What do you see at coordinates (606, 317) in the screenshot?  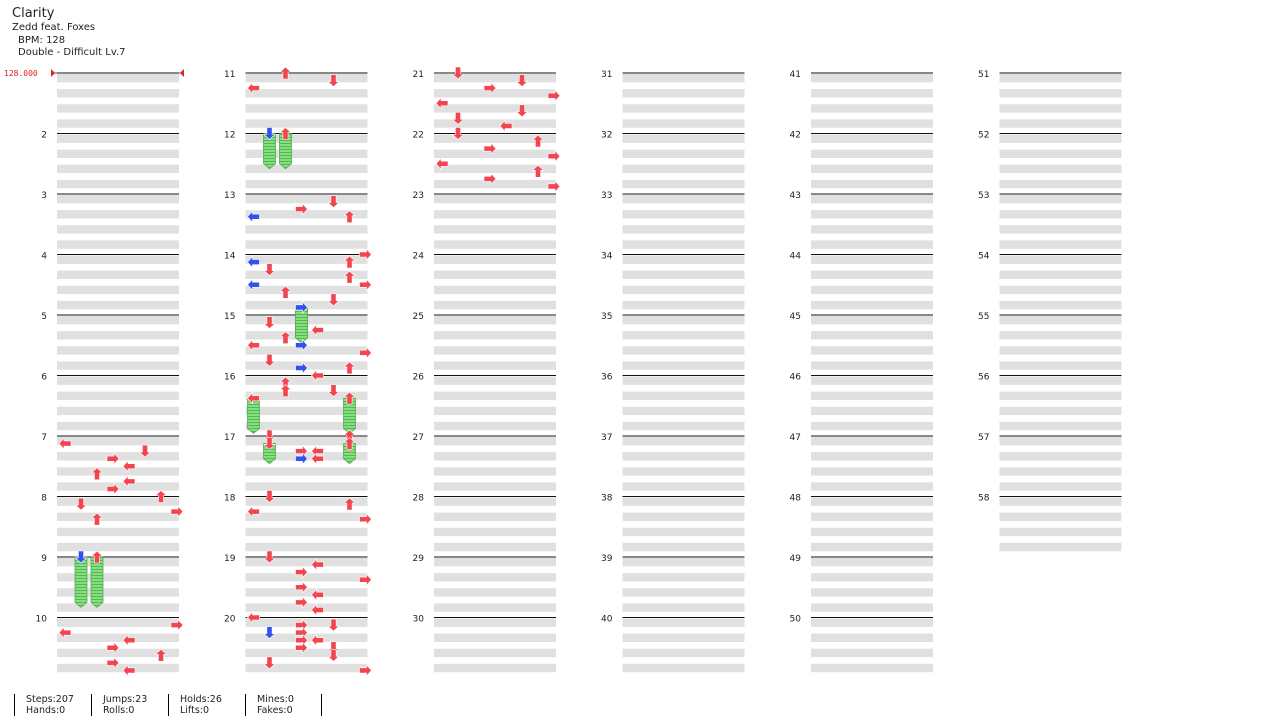 I see `measure-number: 35` at bounding box center [606, 317].